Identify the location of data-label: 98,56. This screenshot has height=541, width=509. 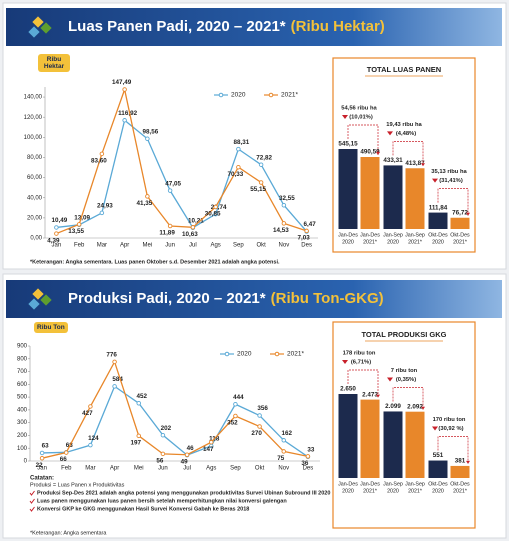
(150, 131).